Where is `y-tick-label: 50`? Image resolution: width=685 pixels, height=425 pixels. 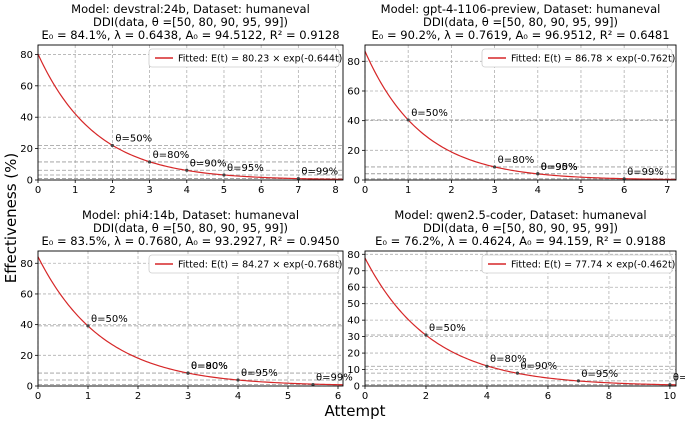 y-tick-label: 50 is located at coordinates (353, 304).